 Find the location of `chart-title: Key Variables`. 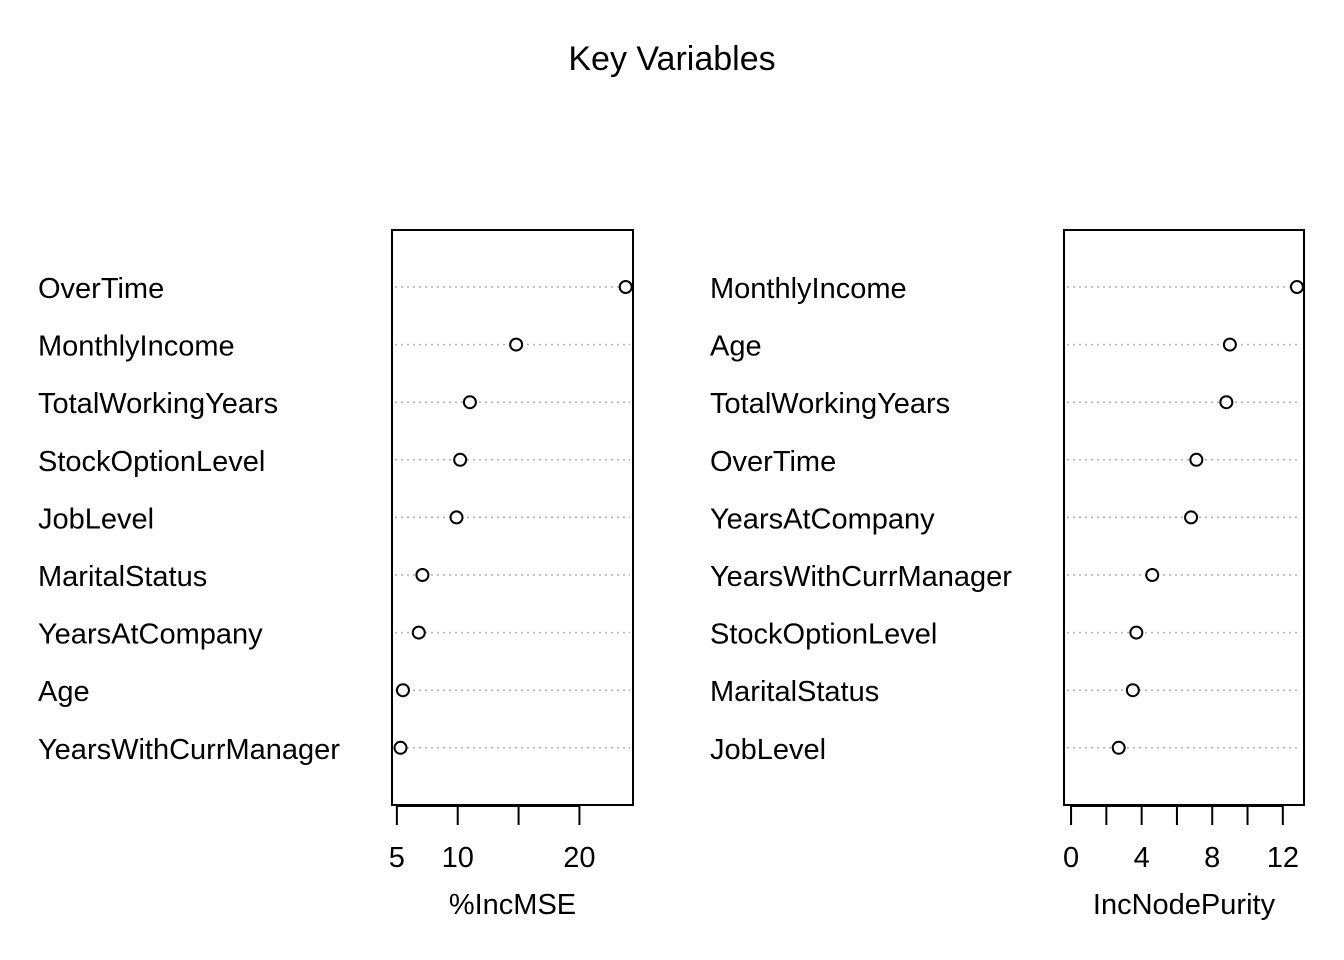

chart-title: Key Variables is located at coordinates (671, 59).